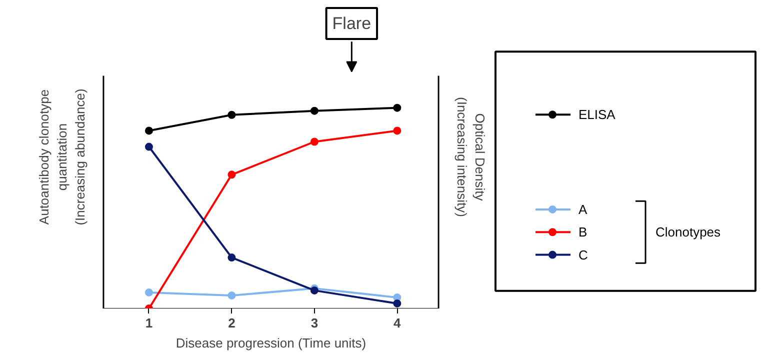 The image size is (765, 361). What do you see at coordinates (149, 323) in the screenshot?
I see `x-tick-label: 1` at bounding box center [149, 323].